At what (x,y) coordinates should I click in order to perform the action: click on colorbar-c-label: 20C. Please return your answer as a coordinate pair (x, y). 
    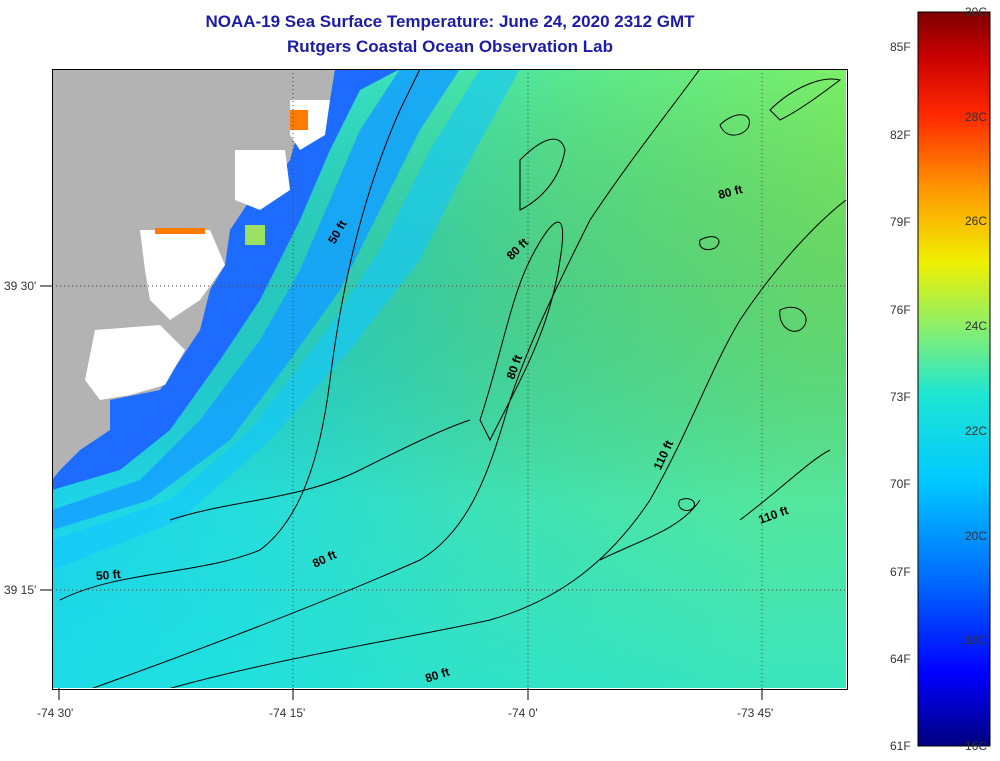
    Looking at the image, I should click on (976, 536).